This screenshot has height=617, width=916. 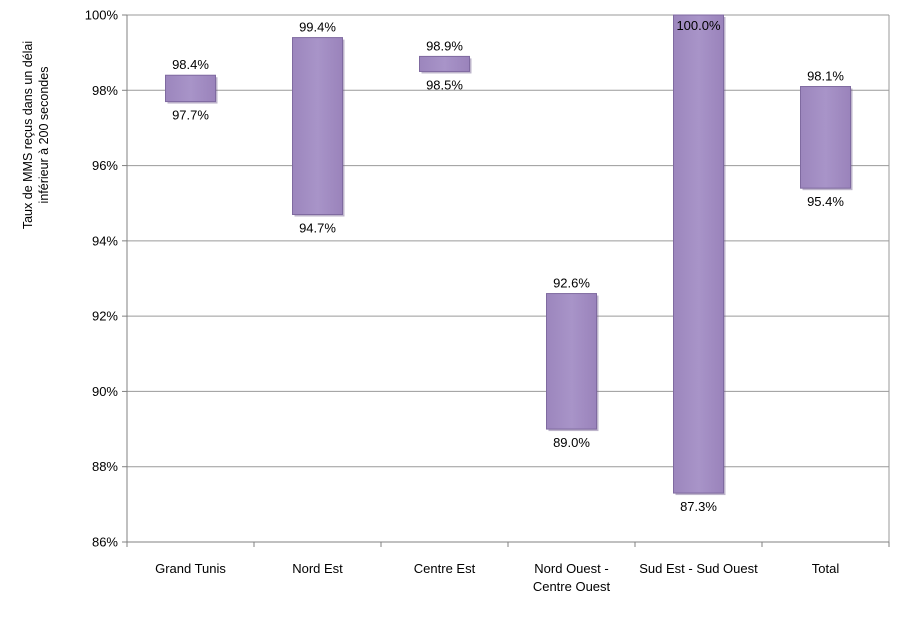 What do you see at coordinates (825, 76) in the screenshot?
I see `bar-high-label: 98.1%` at bounding box center [825, 76].